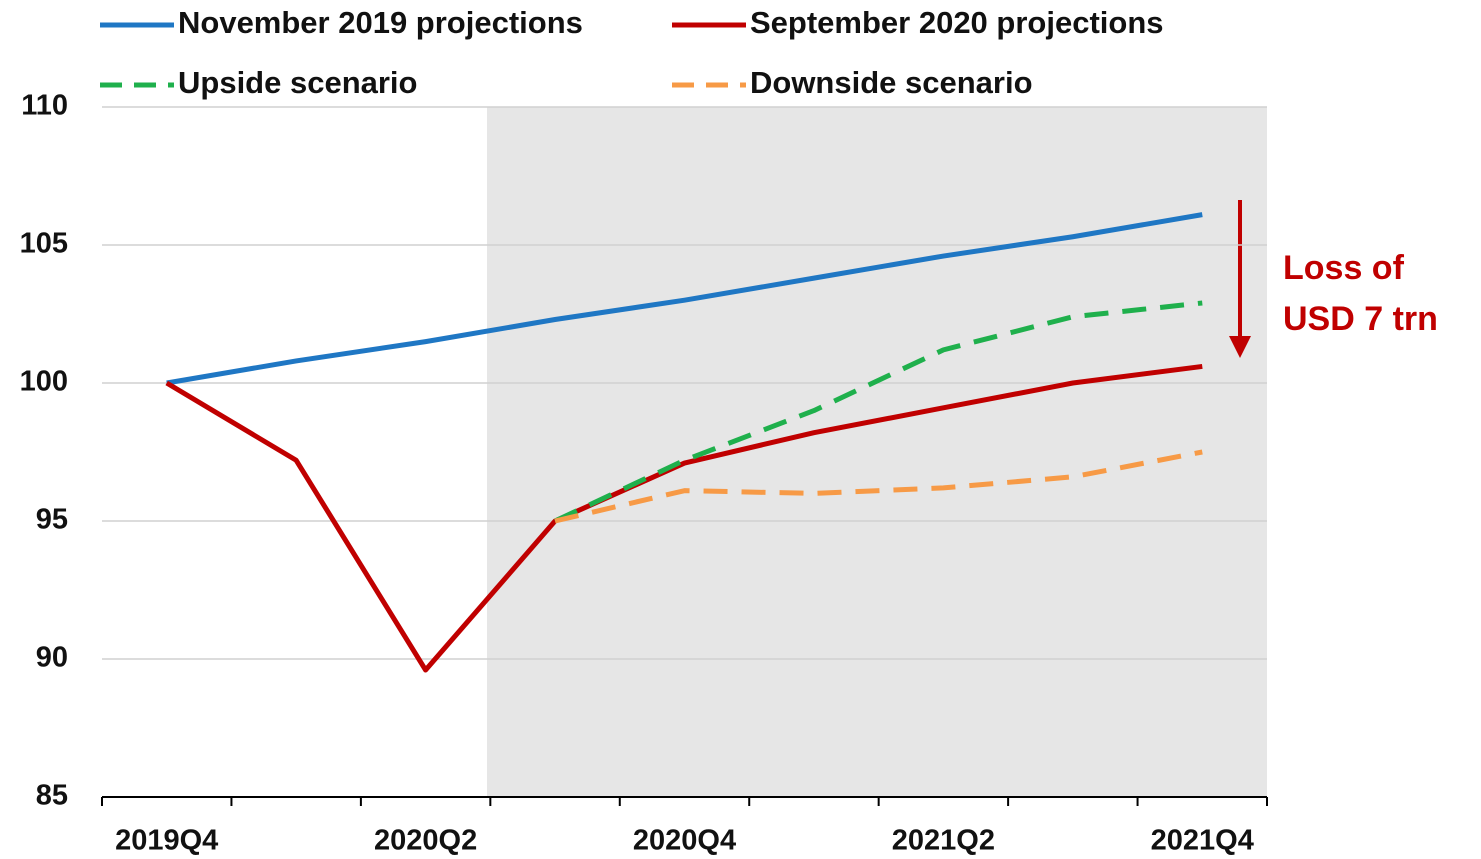 The height and width of the screenshot is (859, 1481). Describe the element at coordinates (684, 841) in the screenshot. I see `x-tick-label: 2020Q4` at that location.